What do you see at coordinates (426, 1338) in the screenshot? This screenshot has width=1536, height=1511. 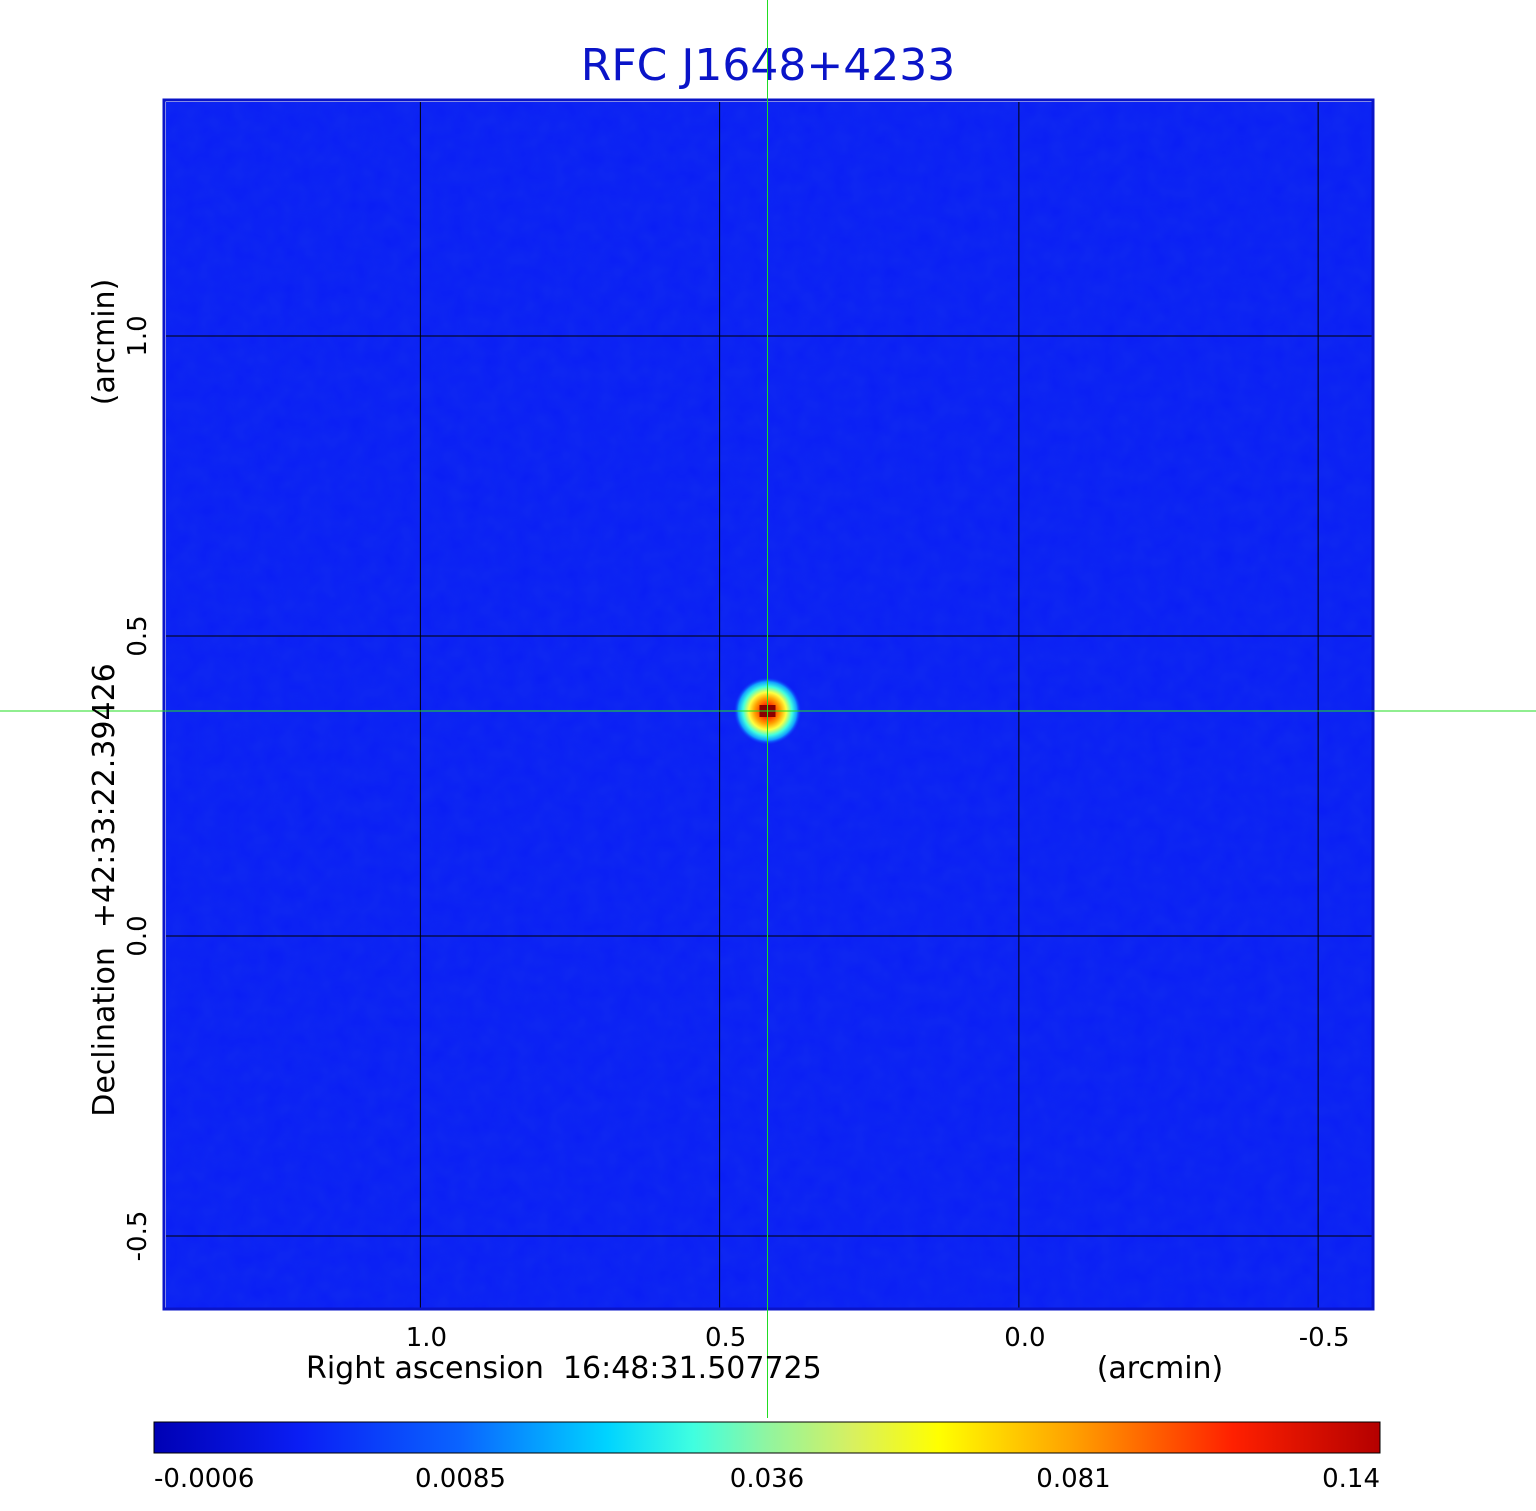 I see `x-tick-label: 1.0` at bounding box center [426, 1338].